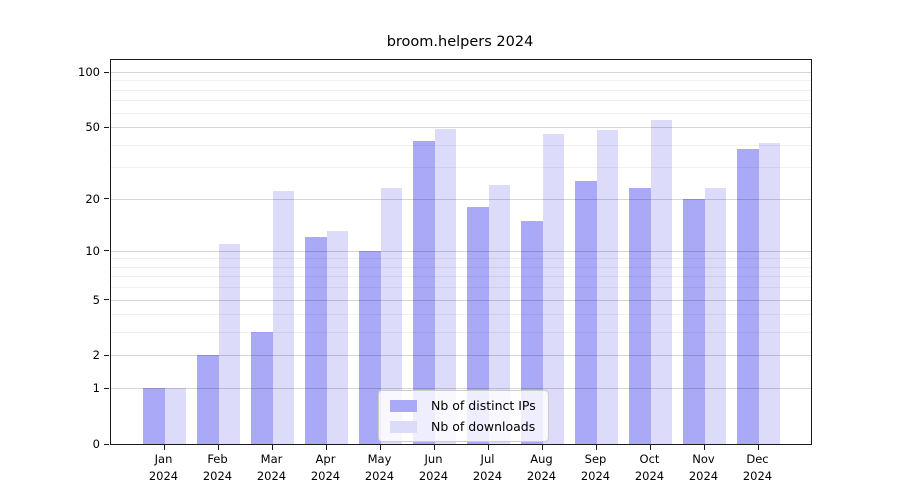 The image size is (900, 500). I want to click on chart-title: broom.helpers 2024, so click(460, 42).